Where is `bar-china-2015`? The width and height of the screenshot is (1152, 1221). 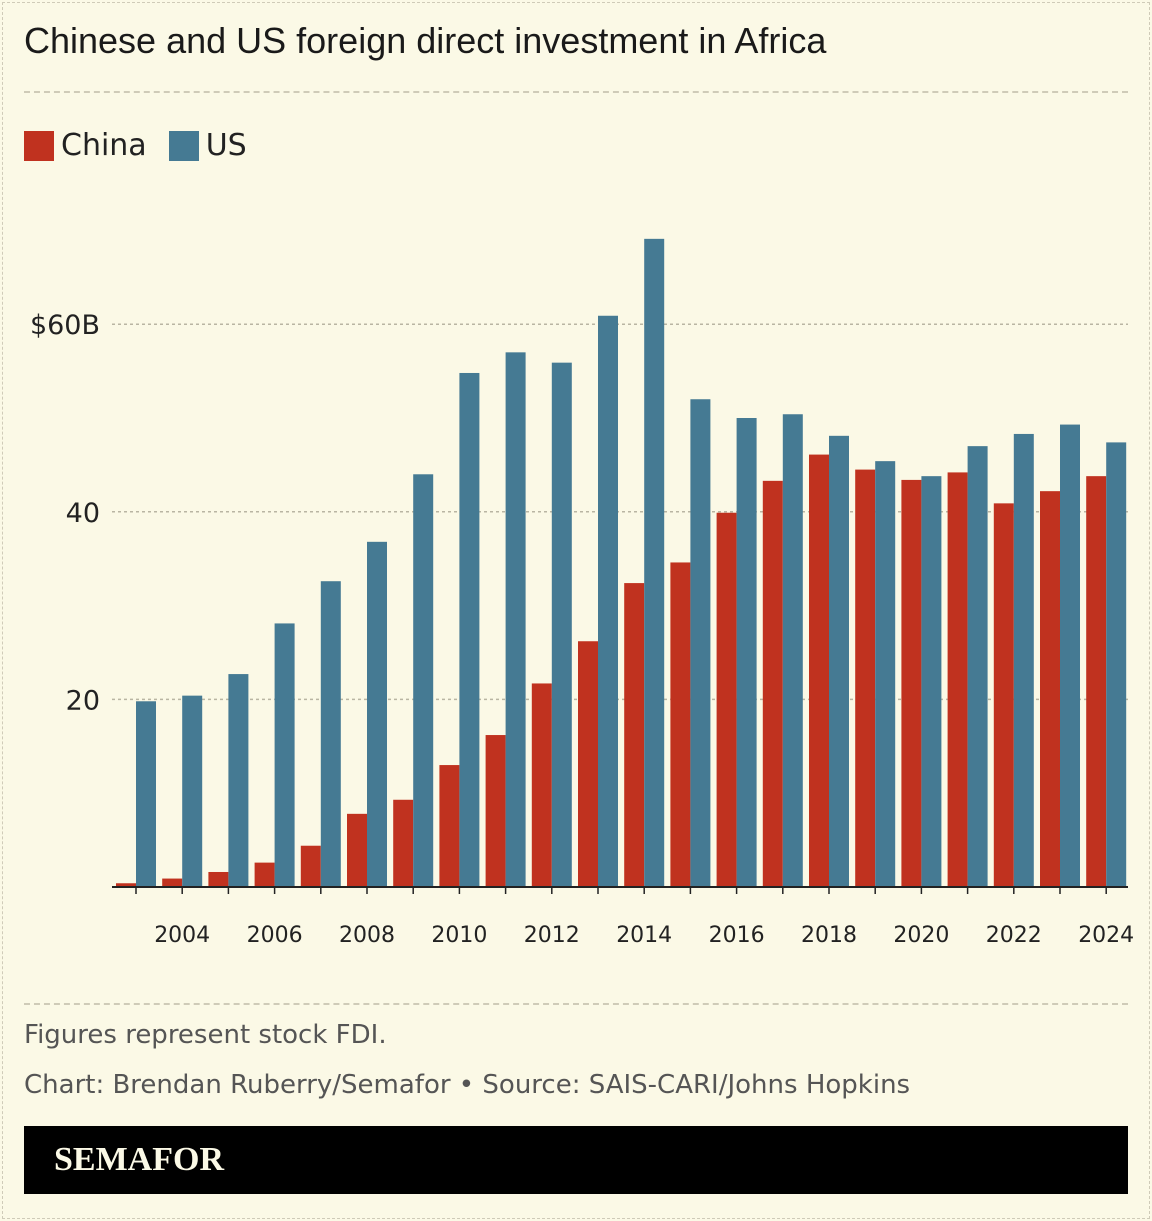
bar-china-2015 is located at coordinates (680, 724).